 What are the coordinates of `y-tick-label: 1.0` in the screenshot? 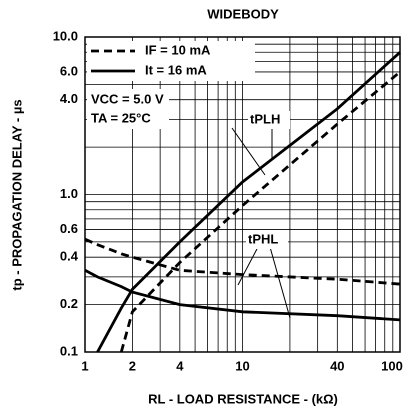 It's located at (69, 193).